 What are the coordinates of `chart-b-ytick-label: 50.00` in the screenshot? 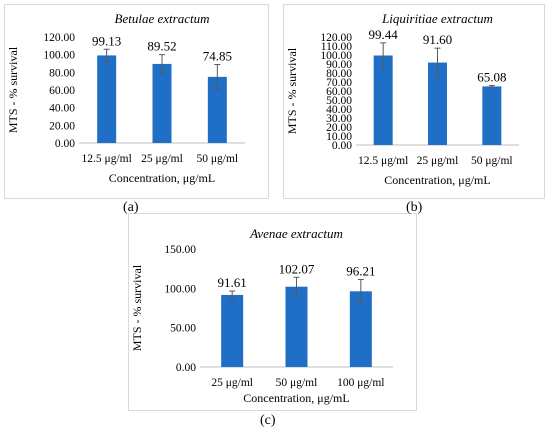 It's located at (339, 101).